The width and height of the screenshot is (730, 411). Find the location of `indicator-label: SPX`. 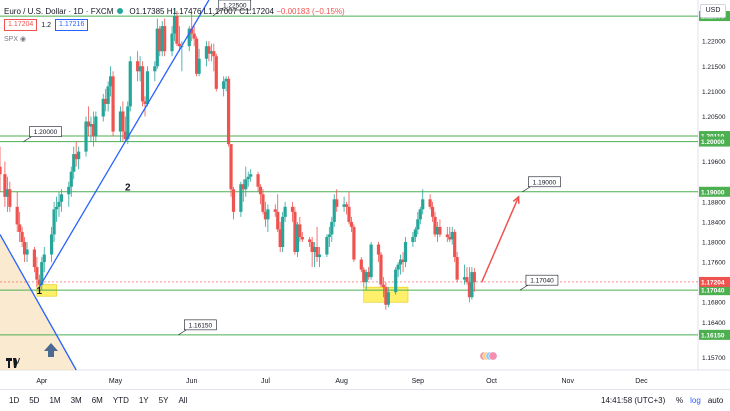

indicator-label: SPX is located at coordinates (11, 39).